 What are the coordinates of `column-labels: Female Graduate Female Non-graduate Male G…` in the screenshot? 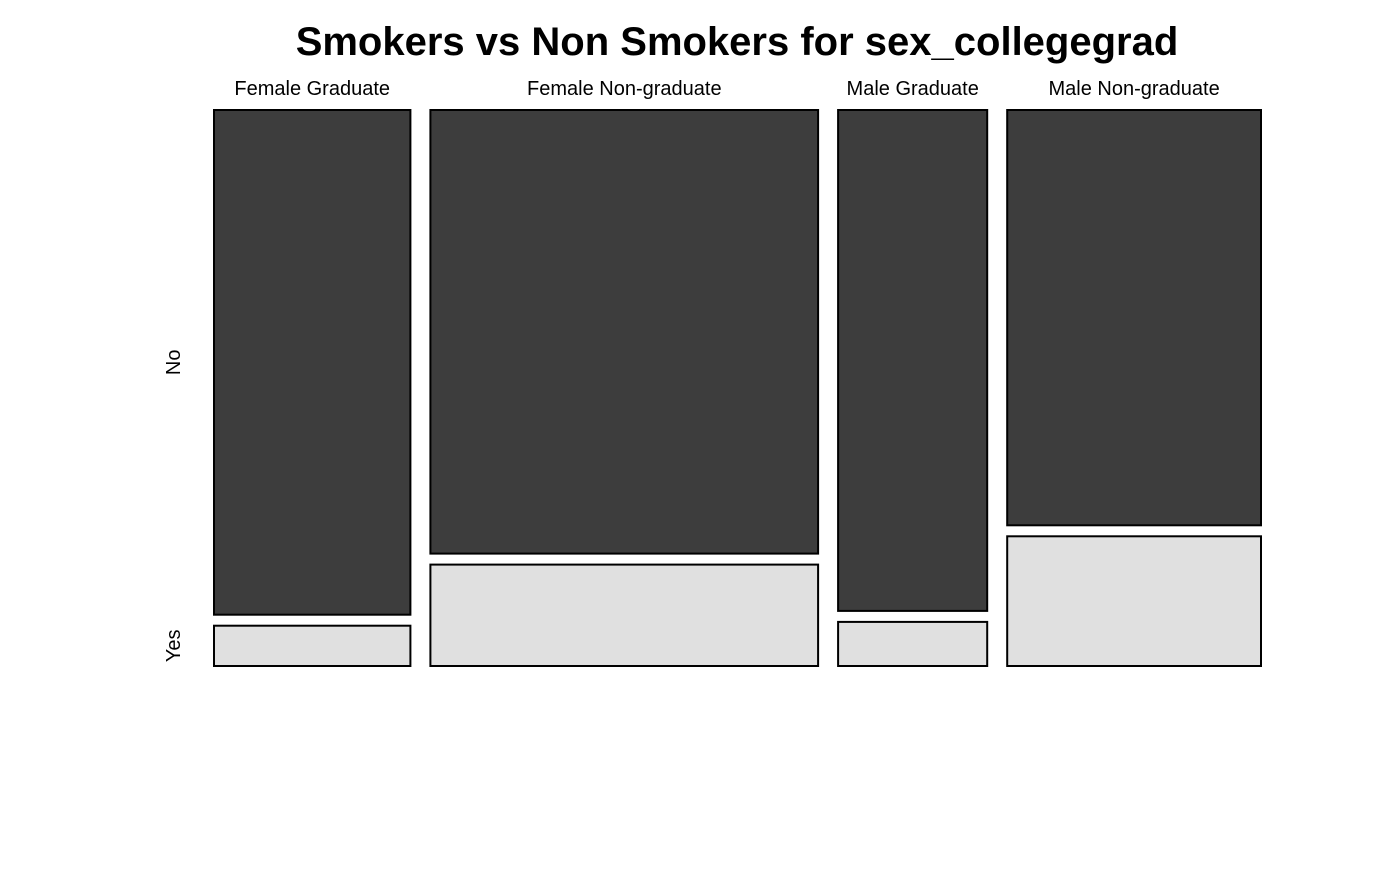 It's located at (726, 89).